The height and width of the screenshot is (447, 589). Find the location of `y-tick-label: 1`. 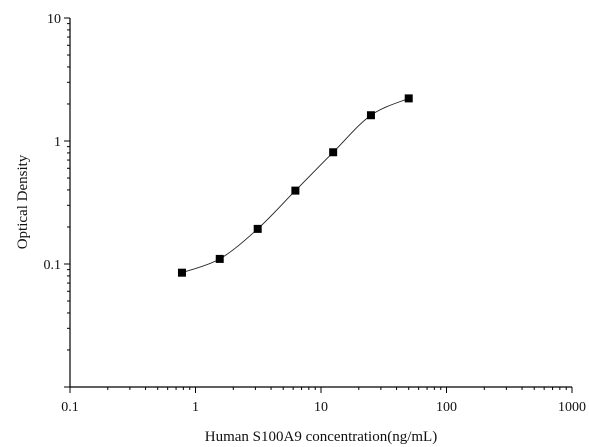

y-tick-label: 1 is located at coordinates (57, 142).